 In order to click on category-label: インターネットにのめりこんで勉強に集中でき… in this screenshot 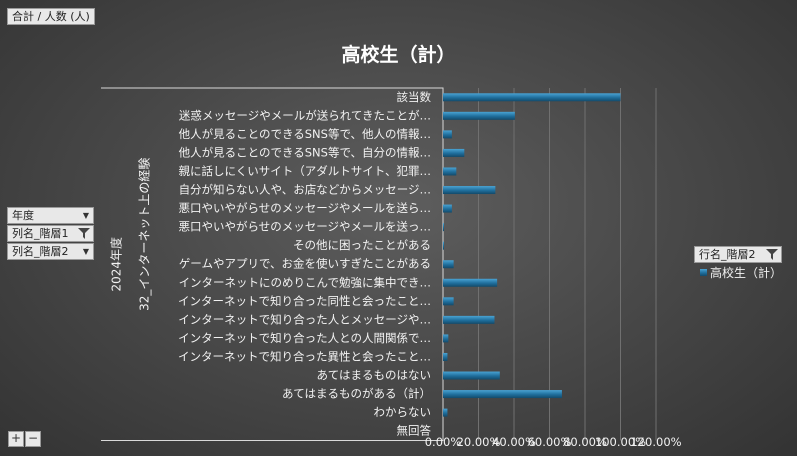, I will do `click(305, 282)`.